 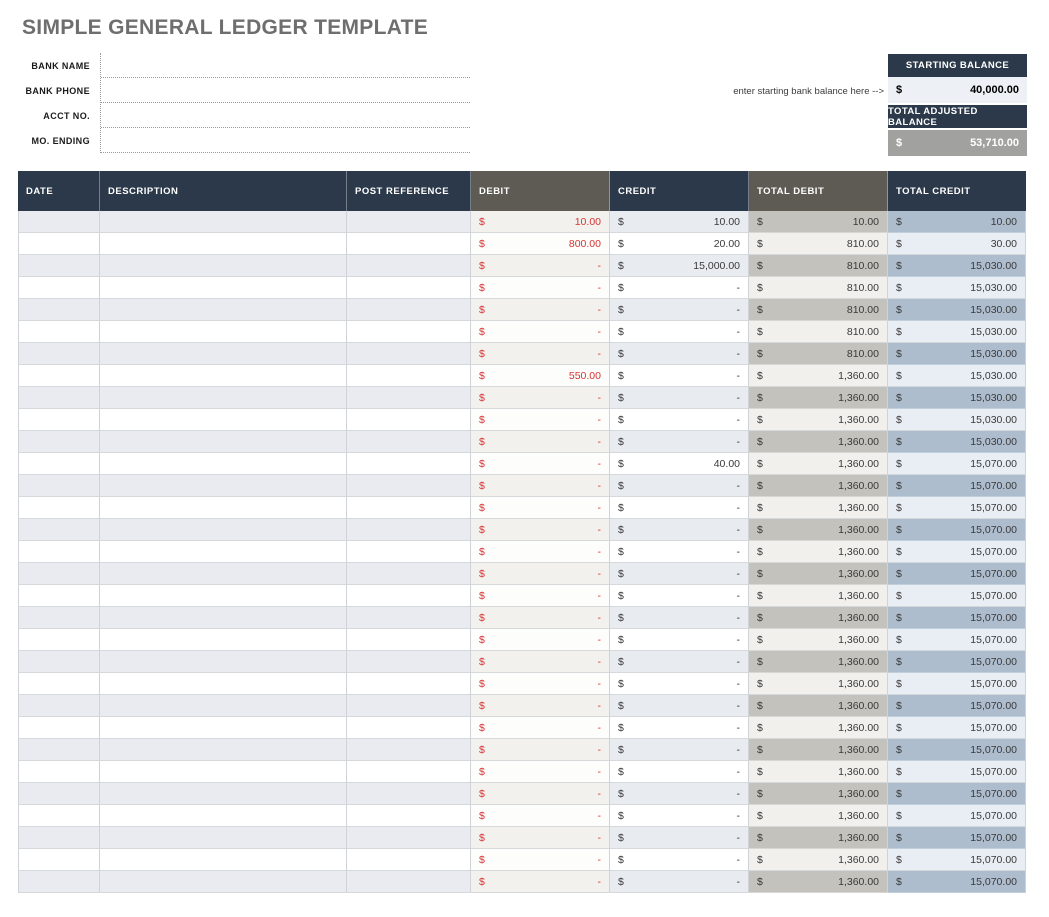 I want to click on mo-ending-field, so click(x=285, y=140).